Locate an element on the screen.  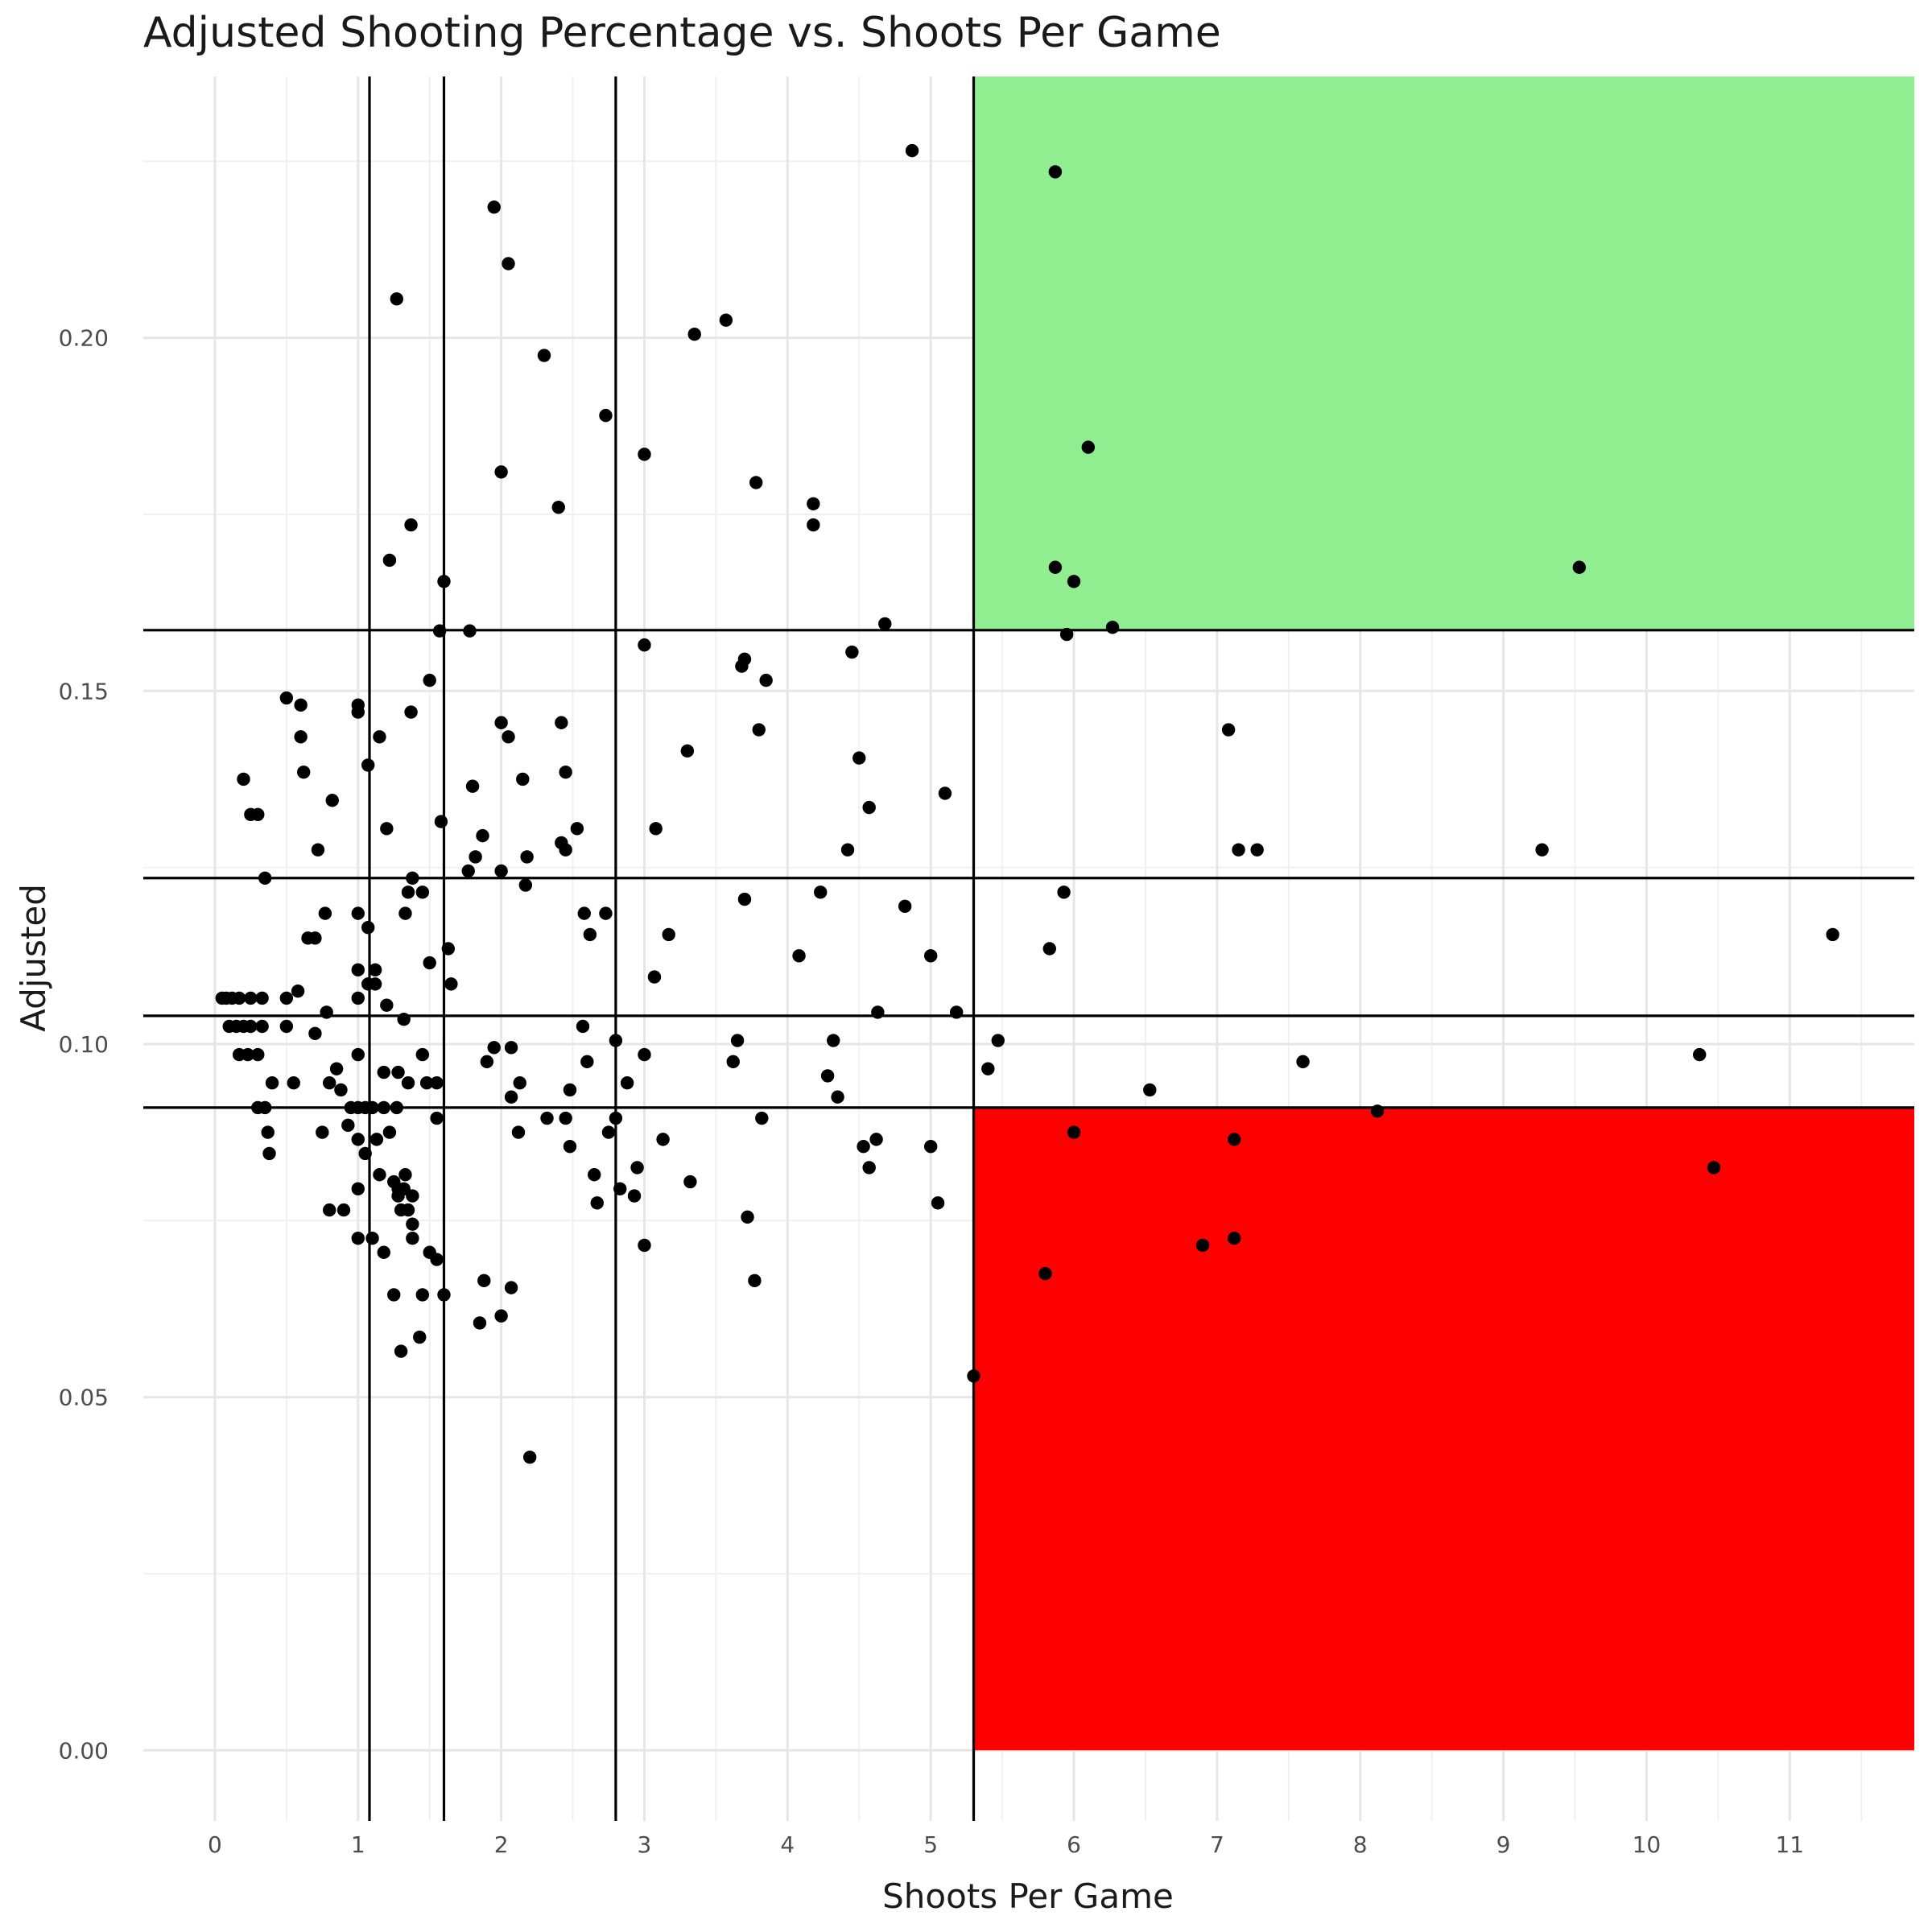
x-tick-label: 3 is located at coordinates (645, 1845).